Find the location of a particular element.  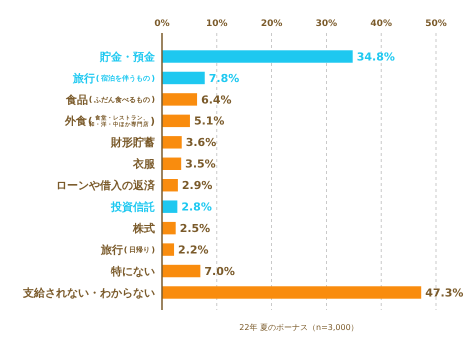

y-tick-label: 貯金・預金 is located at coordinates (127, 57).